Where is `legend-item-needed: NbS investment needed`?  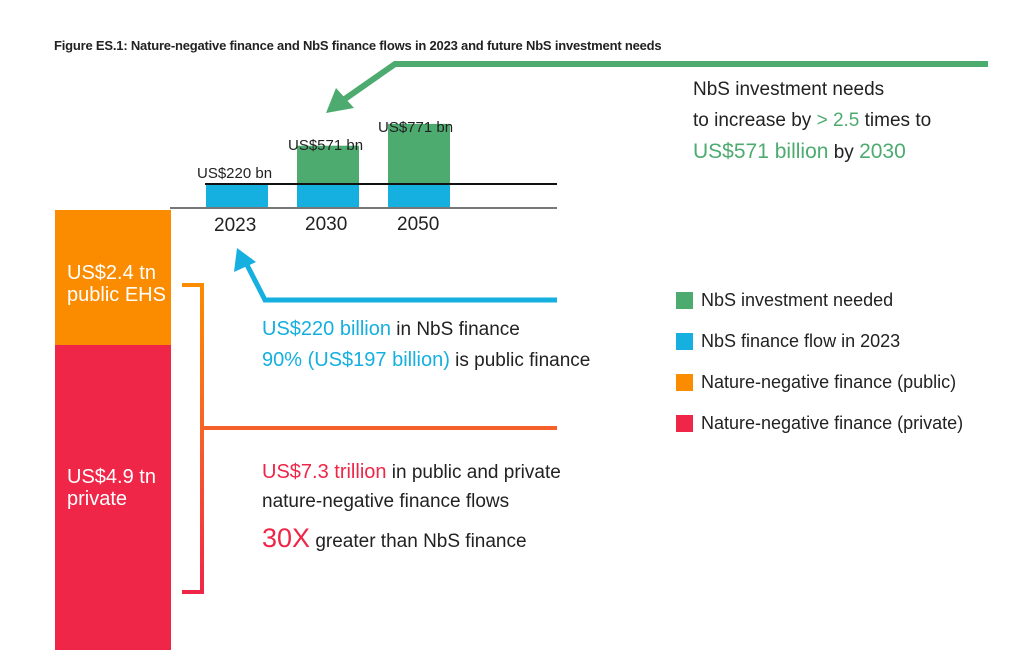 legend-item-needed: NbS investment needed is located at coordinates (784, 300).